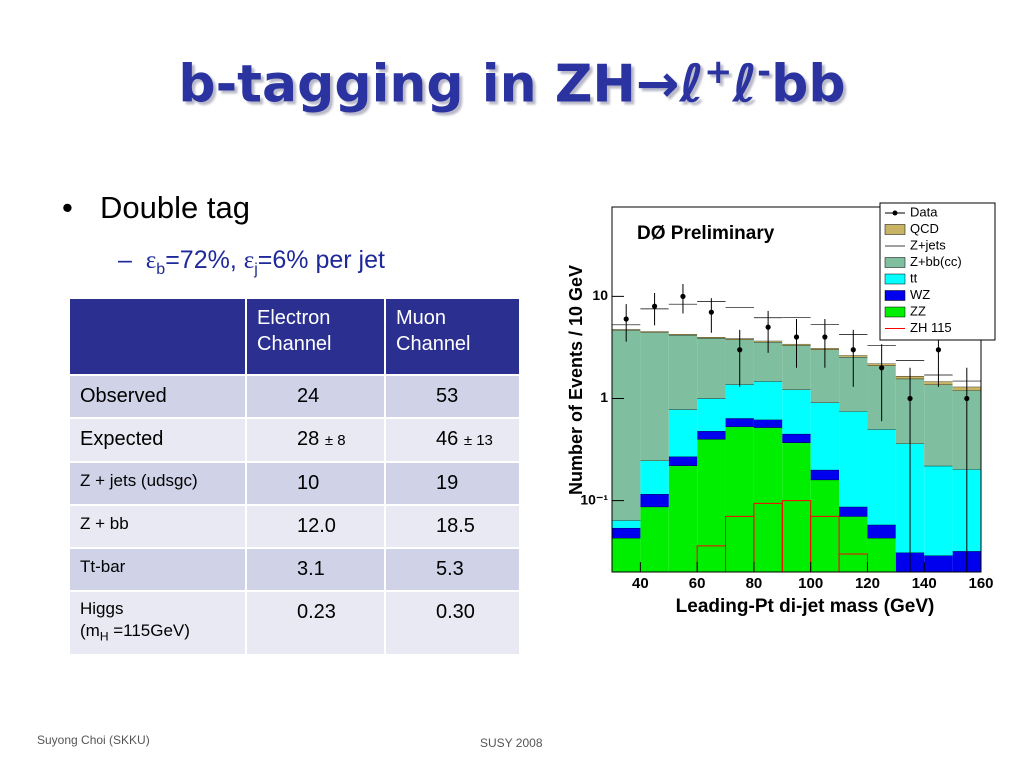  What do you see at coordinates (697, 583) in the screenshot?
I see `x-tick-label: 60` at bounding box center [697, 583].